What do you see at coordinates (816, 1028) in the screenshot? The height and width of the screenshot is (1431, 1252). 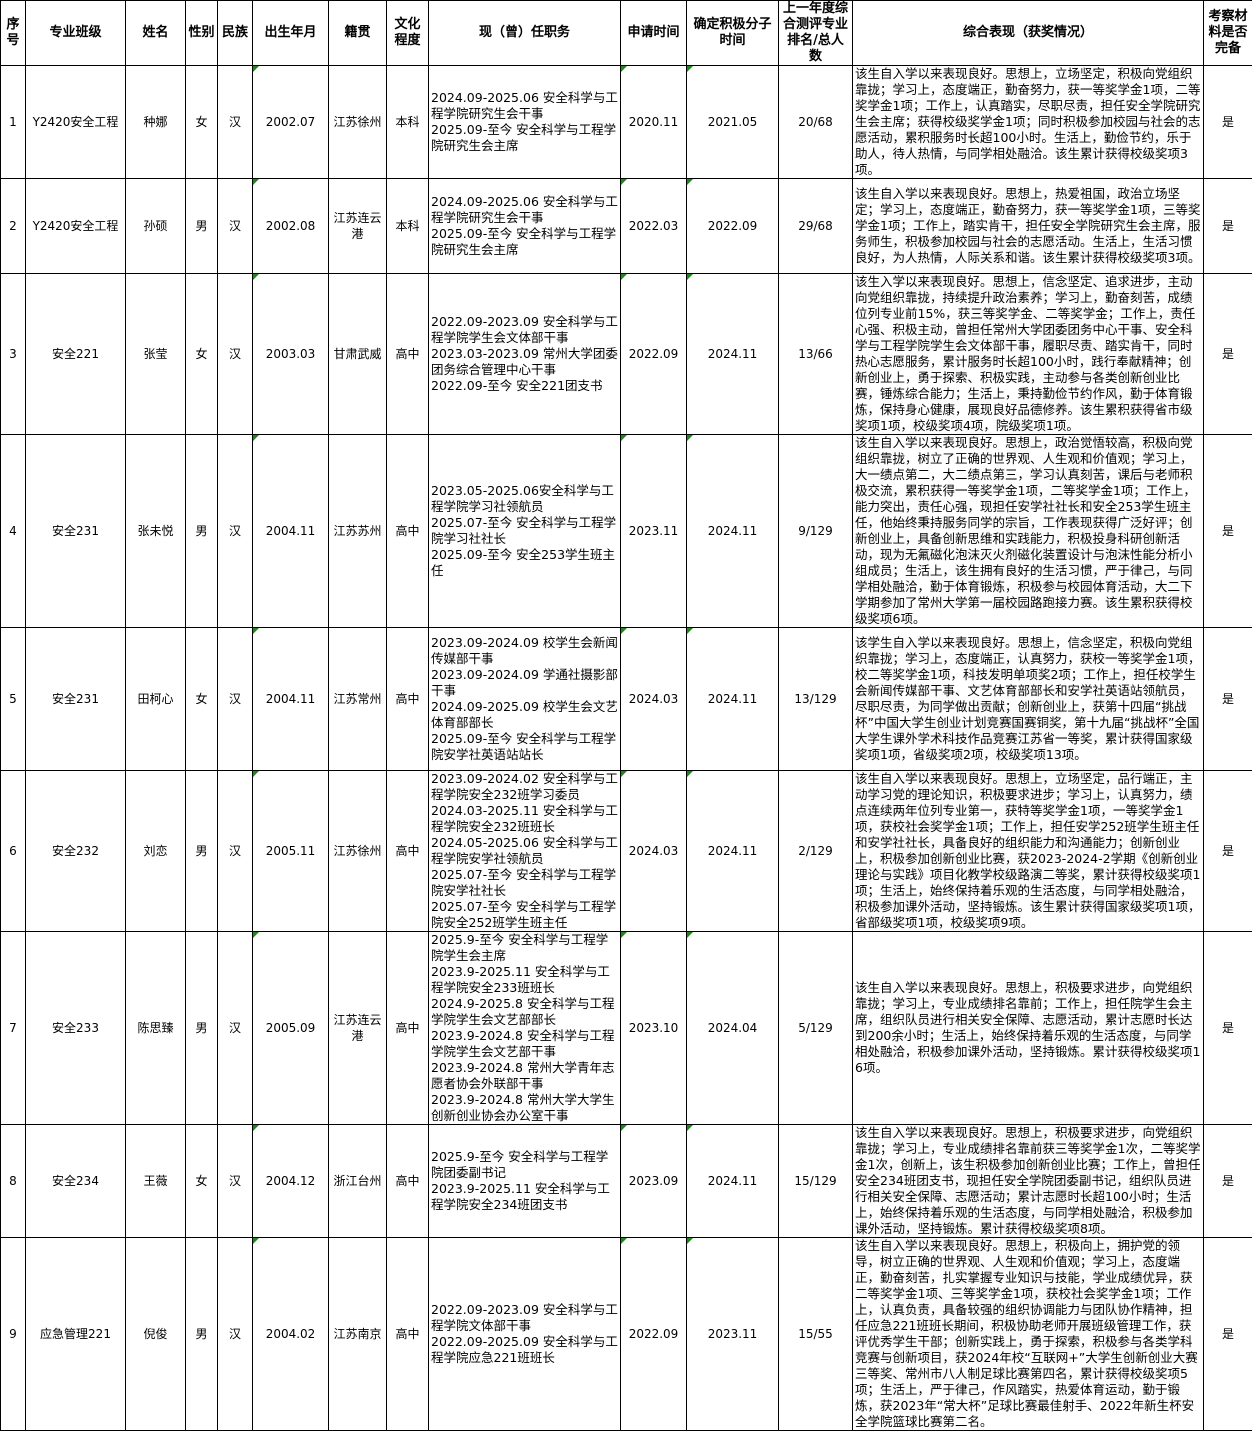 I see `rank-cell: 5/129` at bounding box center [816, 1028].